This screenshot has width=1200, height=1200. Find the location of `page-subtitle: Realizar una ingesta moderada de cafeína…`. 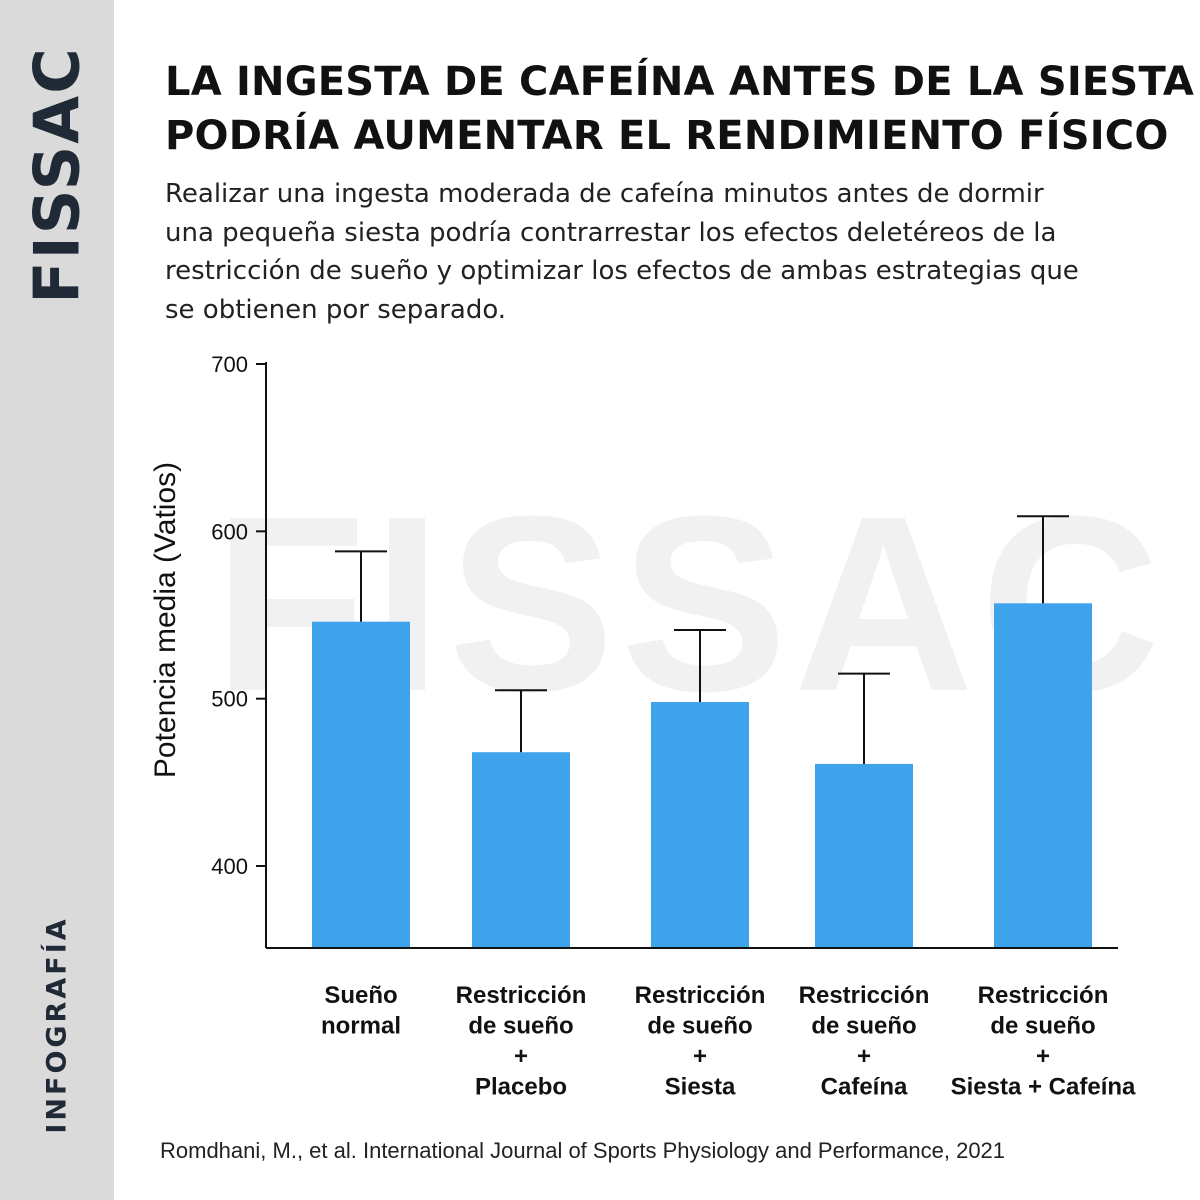

page-subtitle: Realizar una ingesta moderada de cafeína… is located at coordinates (665, 252).